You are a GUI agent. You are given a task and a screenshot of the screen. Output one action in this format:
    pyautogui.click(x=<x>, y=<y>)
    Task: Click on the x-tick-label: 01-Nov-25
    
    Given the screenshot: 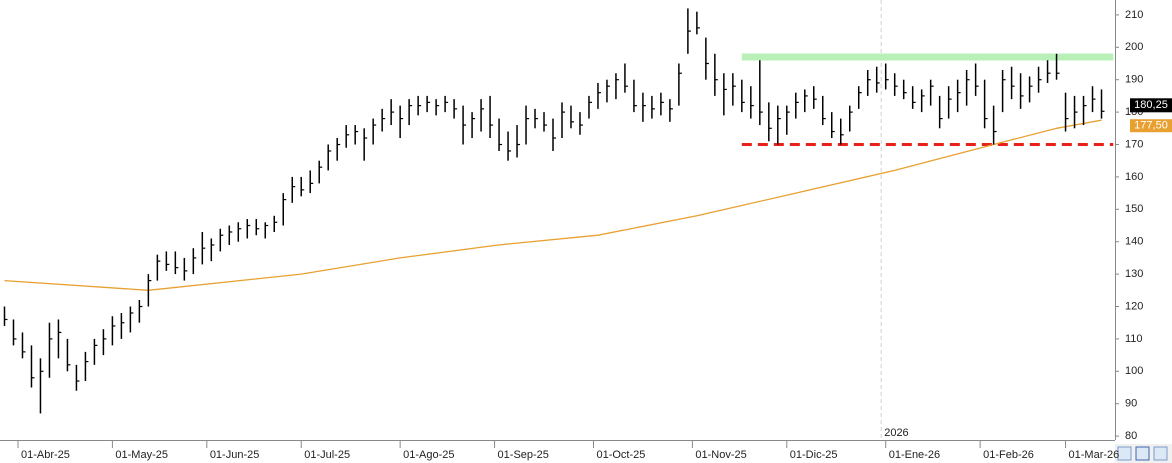 What is the action you would take?
    pyautogui.click(x=720, y=455)
    